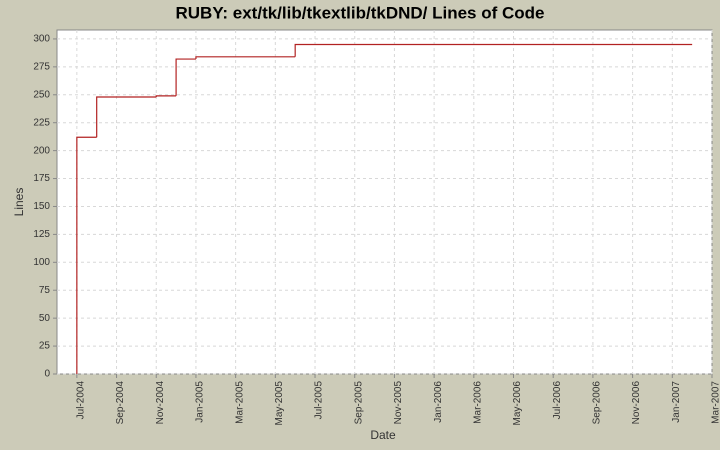 This screenshot has height=450, width=720. What do you see at coordinates (715, 402) in the screenshot?
I see `x-tick-label: Mar-2007` at bounding box center [715, 402].